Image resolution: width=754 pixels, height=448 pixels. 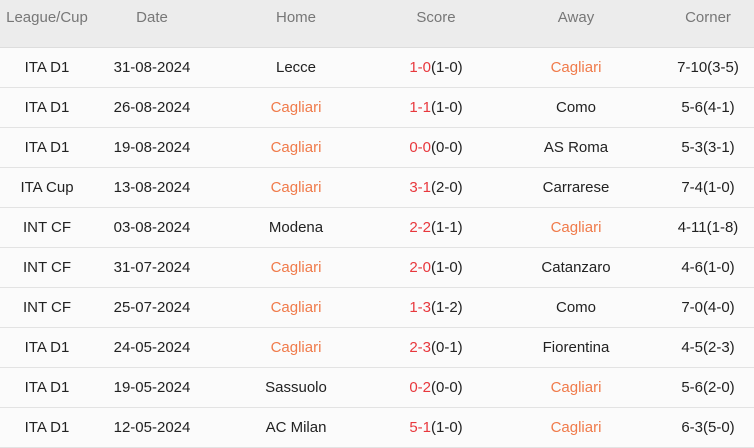 I want to click on corner-cell: 4-6(1-0), so click(x=708, y=267).